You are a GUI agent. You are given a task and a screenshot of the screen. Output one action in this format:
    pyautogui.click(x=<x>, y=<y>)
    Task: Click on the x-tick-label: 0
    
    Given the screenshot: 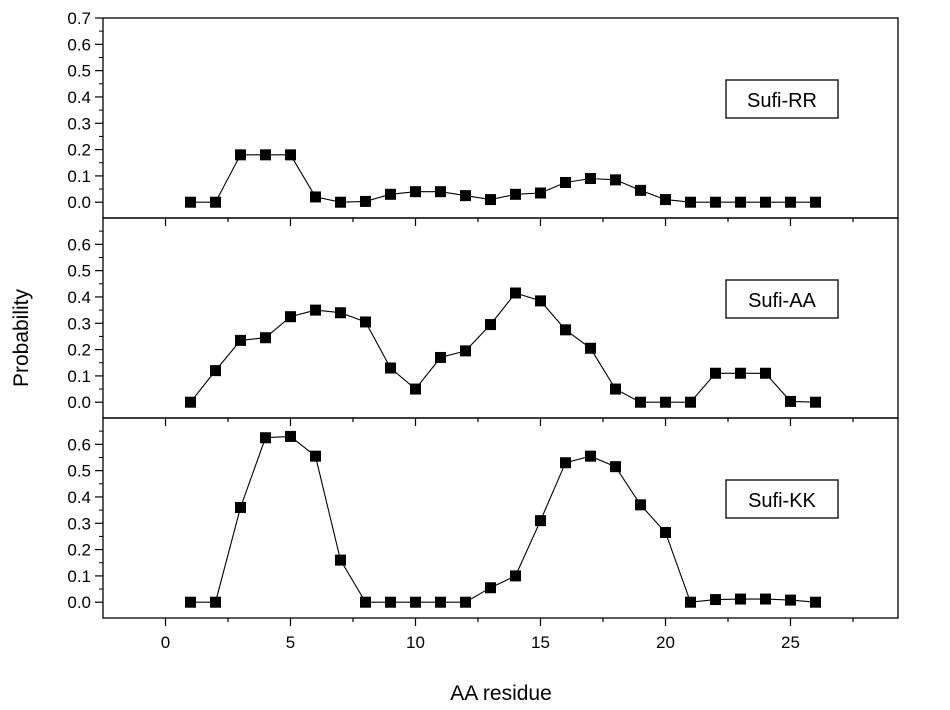 What is the action you would take?
    pyautogui.click(x=165, y=642)
    